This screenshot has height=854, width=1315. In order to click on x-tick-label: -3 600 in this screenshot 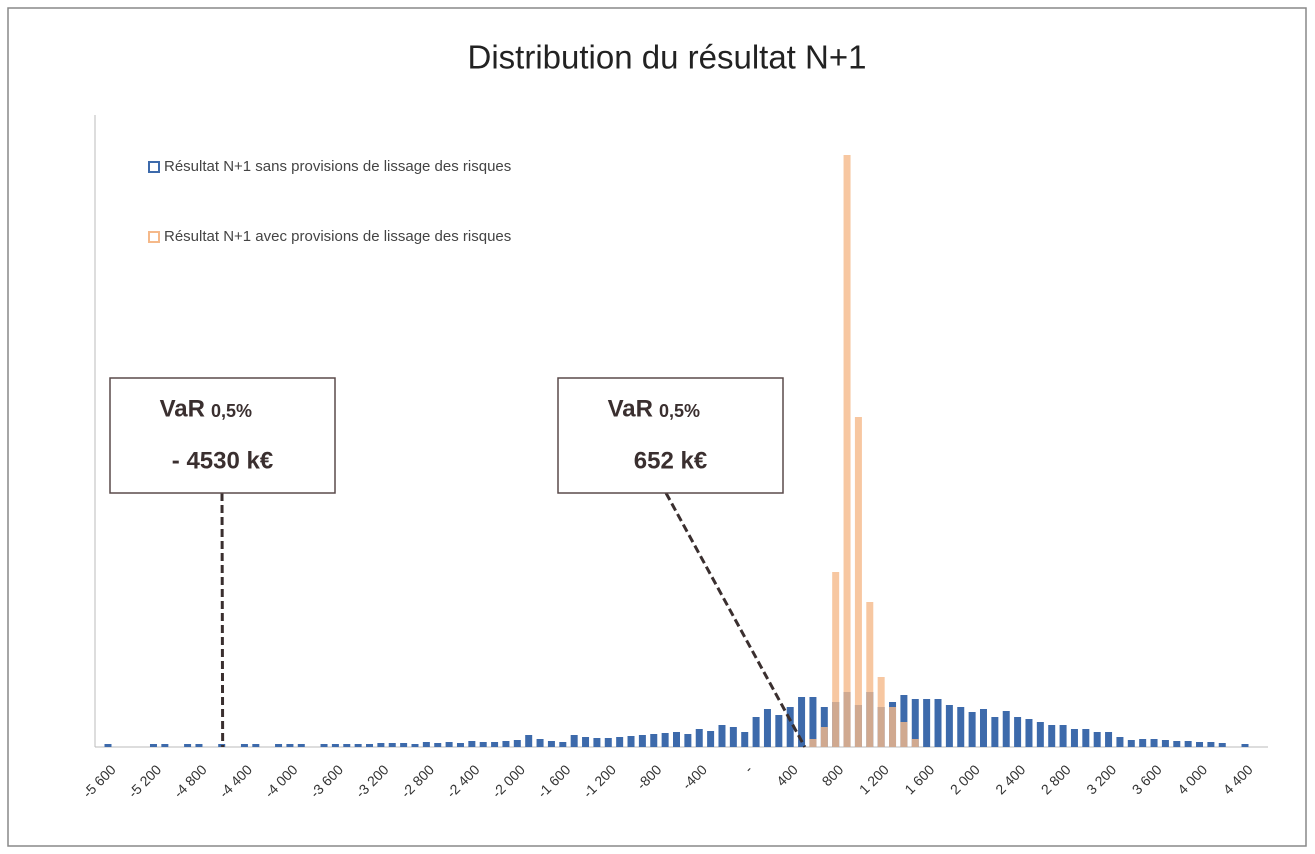, I will do `click(327, 781)`.